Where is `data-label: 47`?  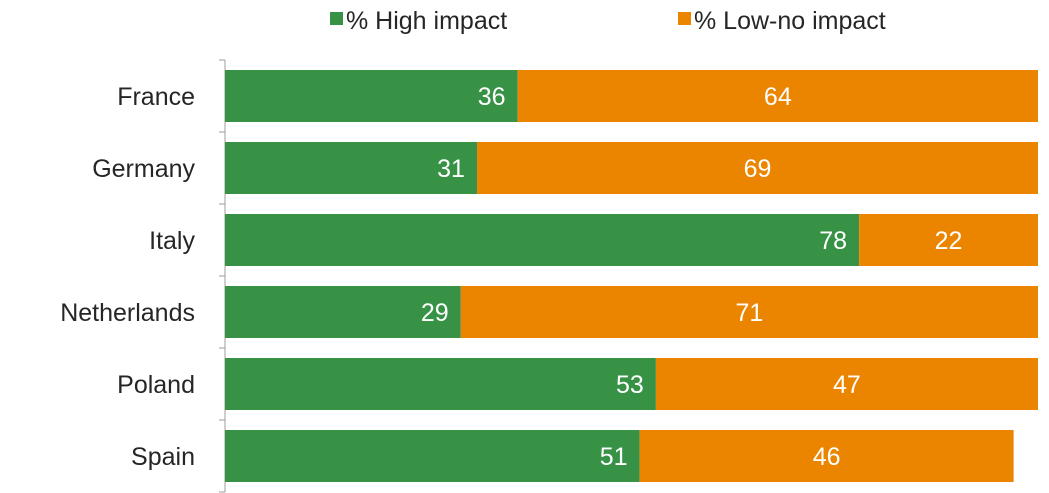 data-label: 47 is located at coordinates (847, 385).